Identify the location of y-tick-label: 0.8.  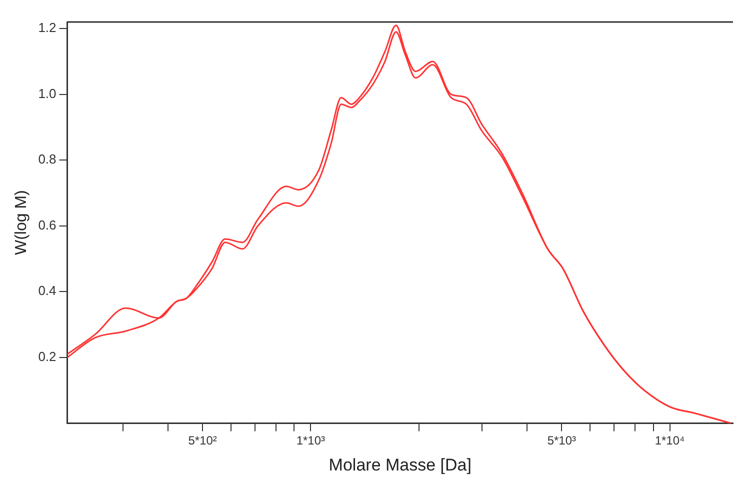
(47, 159).